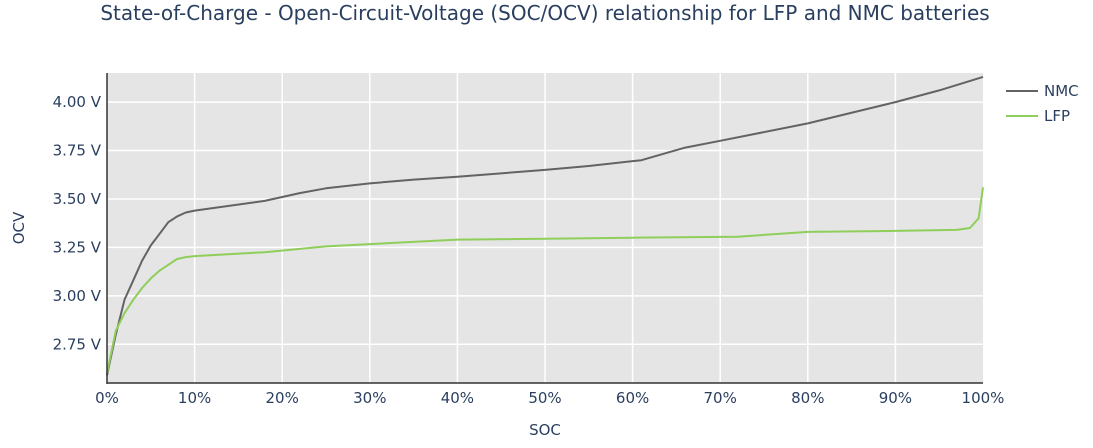 This screenshot has height=448, width=1093. What do you see at coordinates (77, 344) in the screenshot?
I see `y-tick-label: 2.75 V` at bounding box center [77, 344].